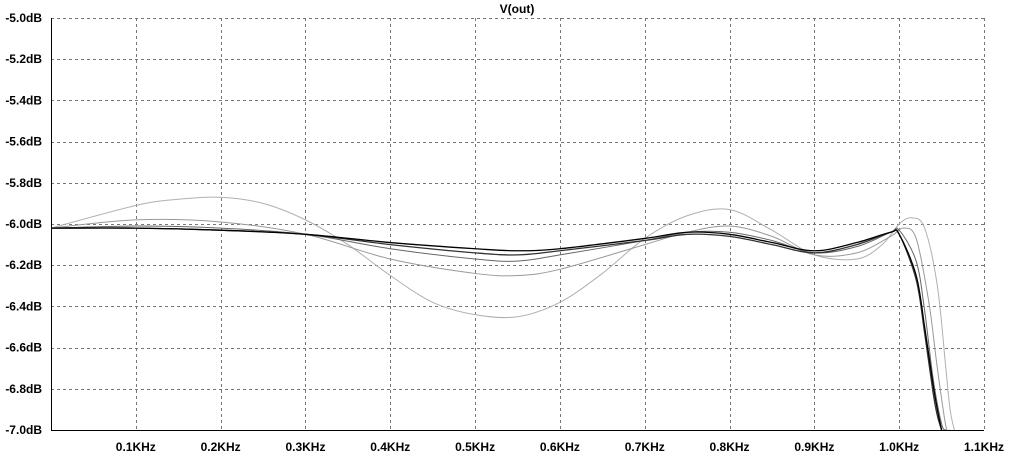 This screenshot has width=1029, height=472. What do you see at coordinates (984, 447) in the screenshot?
I see `x-tick-label: 1.1KHz` at bounding box center [984, 447].